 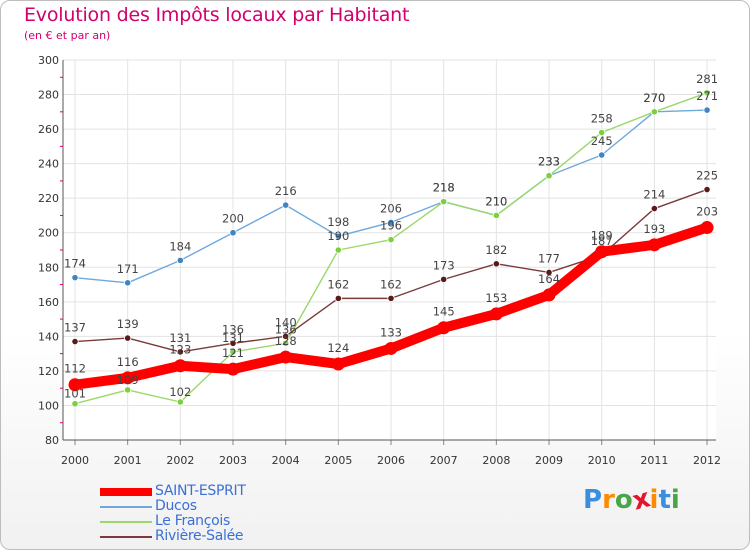 What do you see at coordinates (286, 341) in the screenshot?
I see `data-label: 128` at bounding box center [286, 341].